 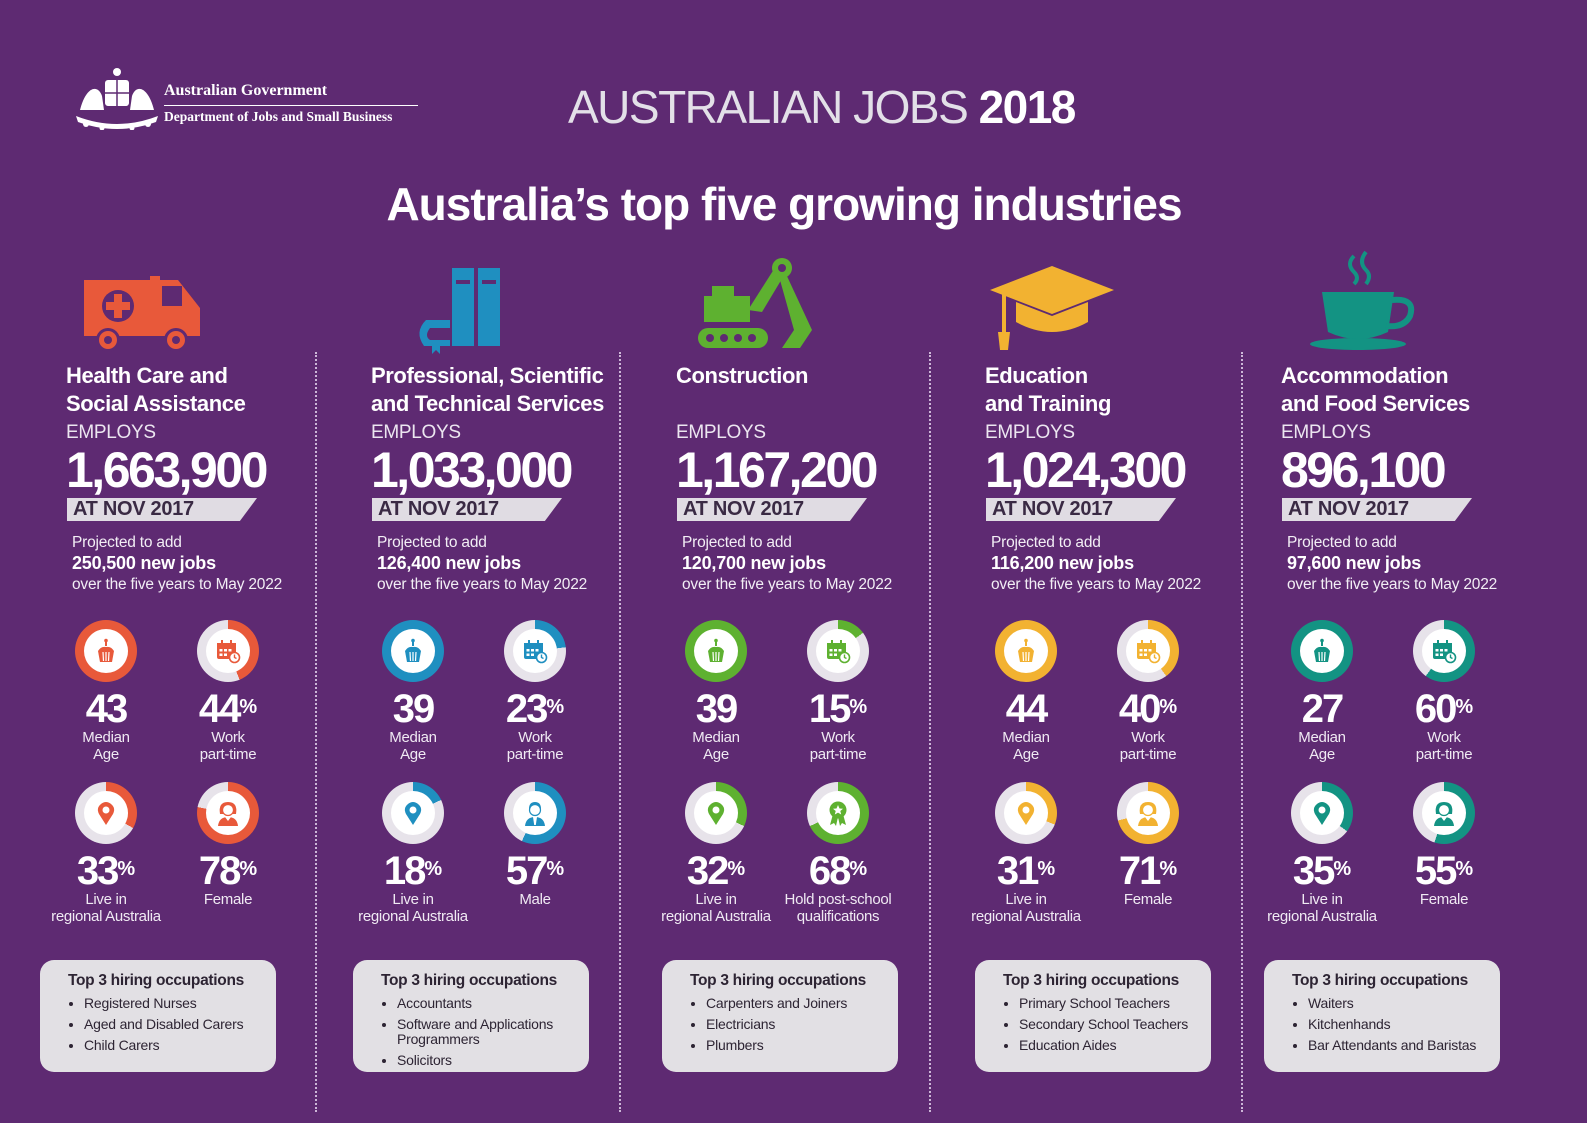 I want to click on stat-value: 18%, so click(x=413, y=871).